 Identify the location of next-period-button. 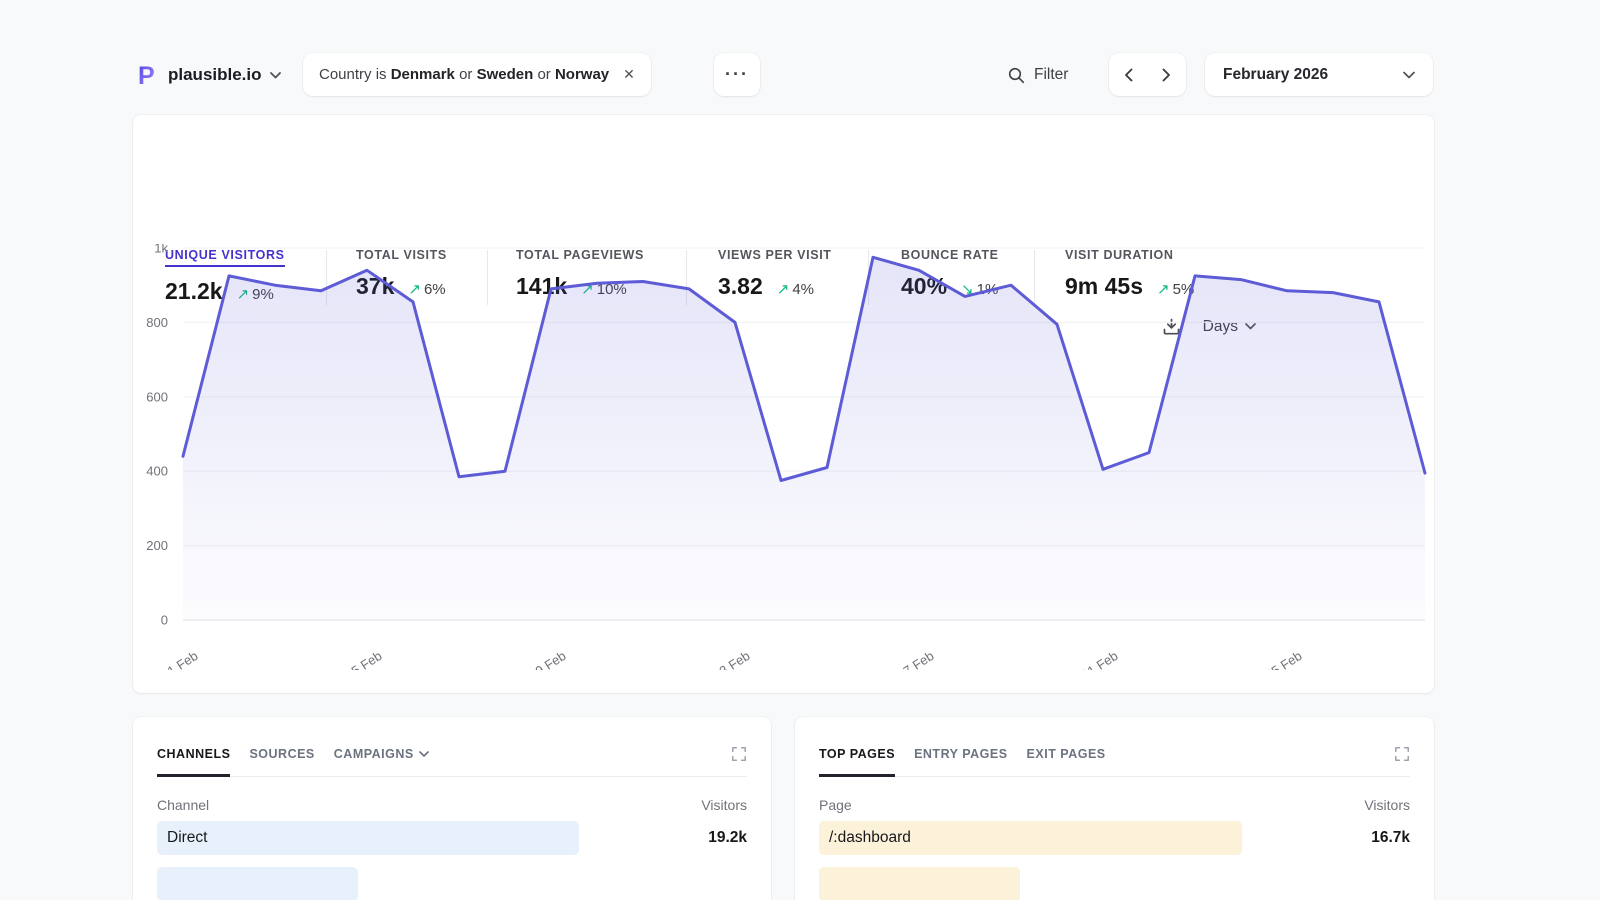
(1167, 74).